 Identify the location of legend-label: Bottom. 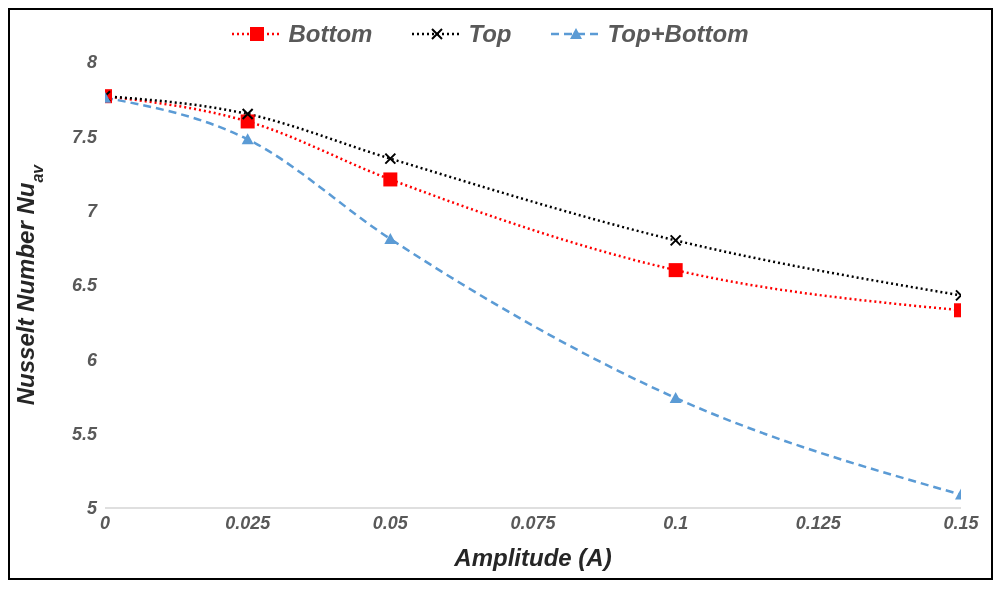
(330, 34).